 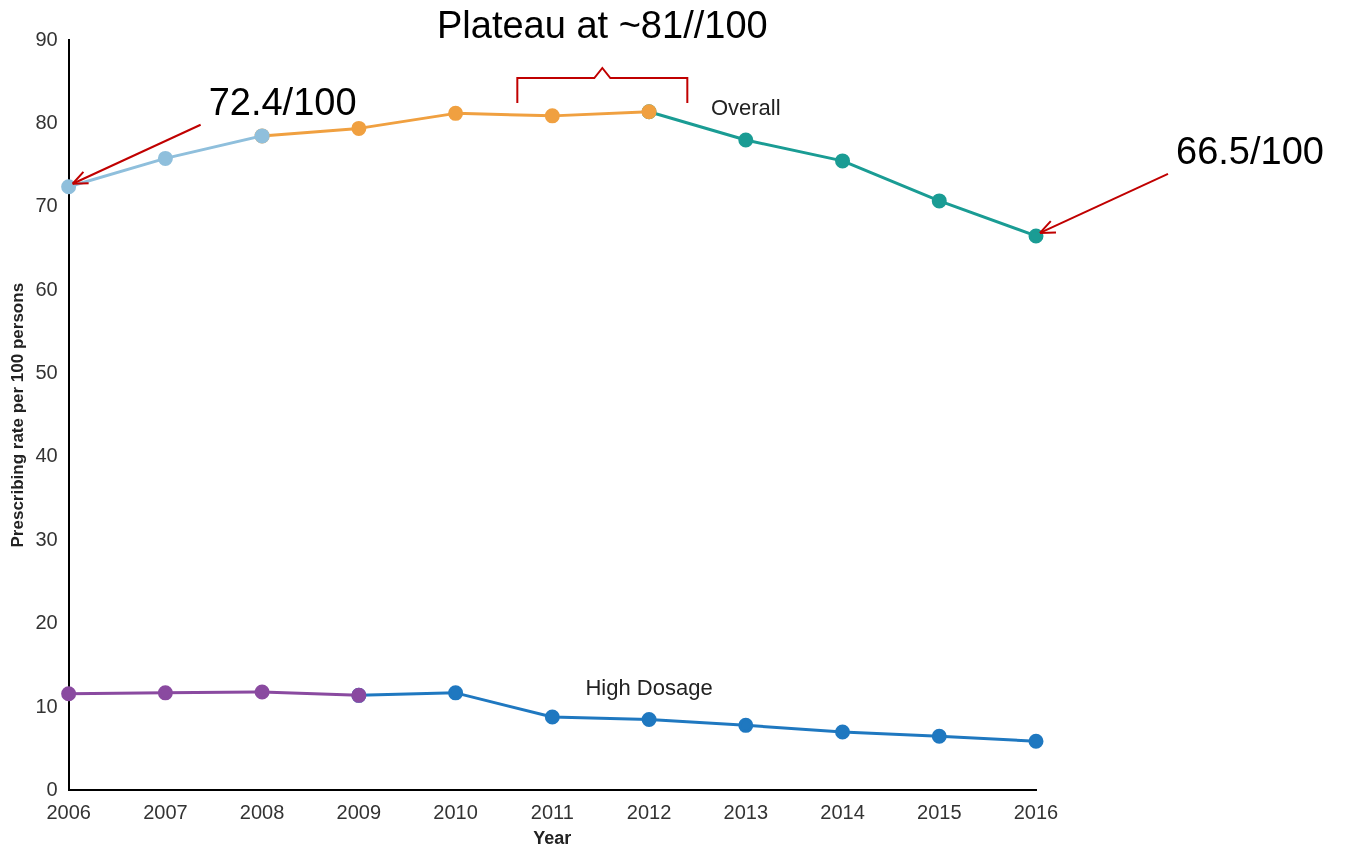 I want to click on x-tick-label: 2015, so click(x=939, y=811).